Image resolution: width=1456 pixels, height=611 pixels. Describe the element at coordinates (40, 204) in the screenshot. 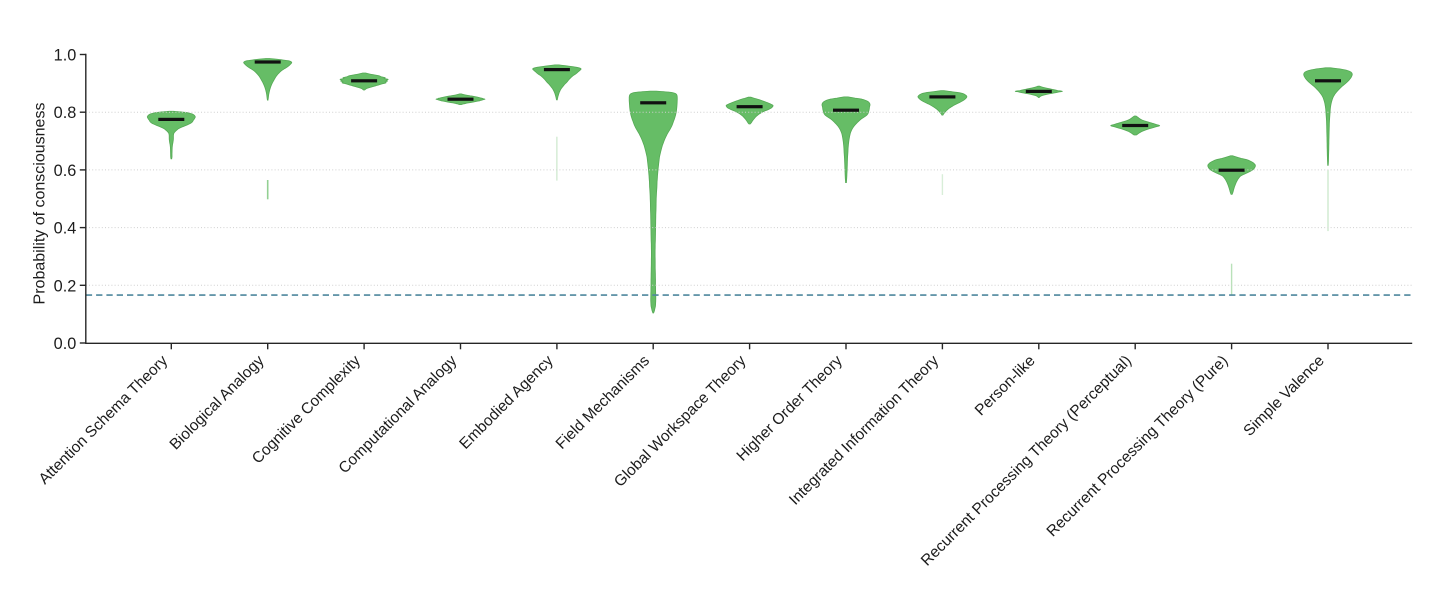

I see `svg-text: Probability of consciousness` at that location.